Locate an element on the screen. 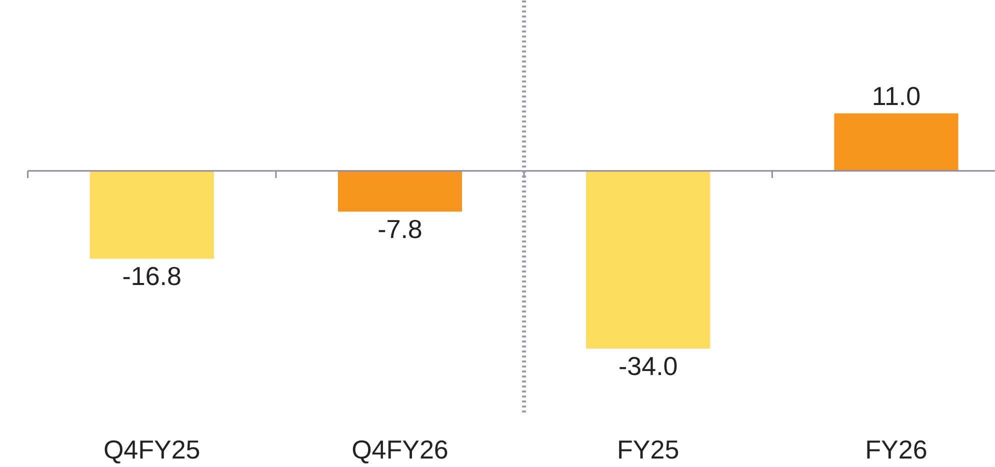  x-tick-label: FY26 is located at coordinates (896, 449).